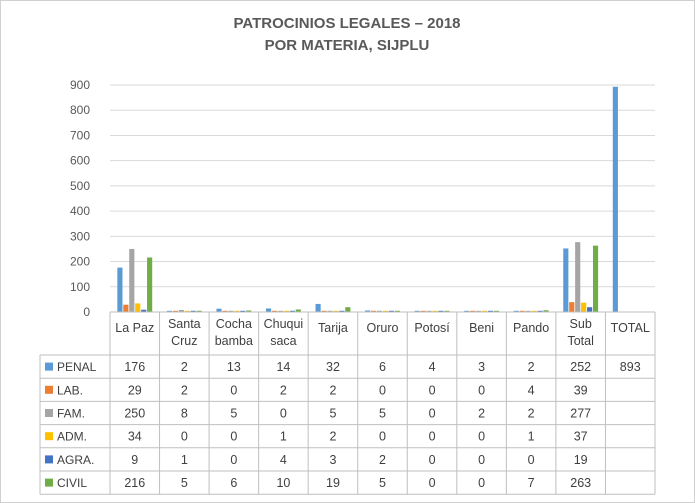 This screenshot has width=695, height=503. What do you see at coordinates (581, 460) in the screenshot?
I see `data-label: 19` at bounding box center [581, 460].